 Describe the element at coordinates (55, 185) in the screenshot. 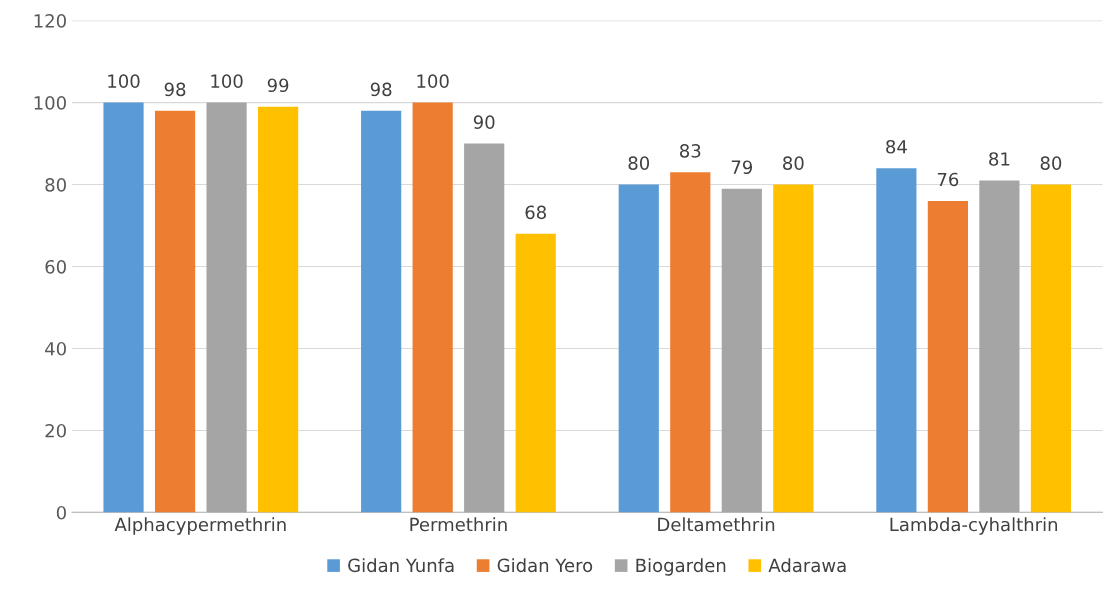

I see `y-tick-label: 80` at that location.